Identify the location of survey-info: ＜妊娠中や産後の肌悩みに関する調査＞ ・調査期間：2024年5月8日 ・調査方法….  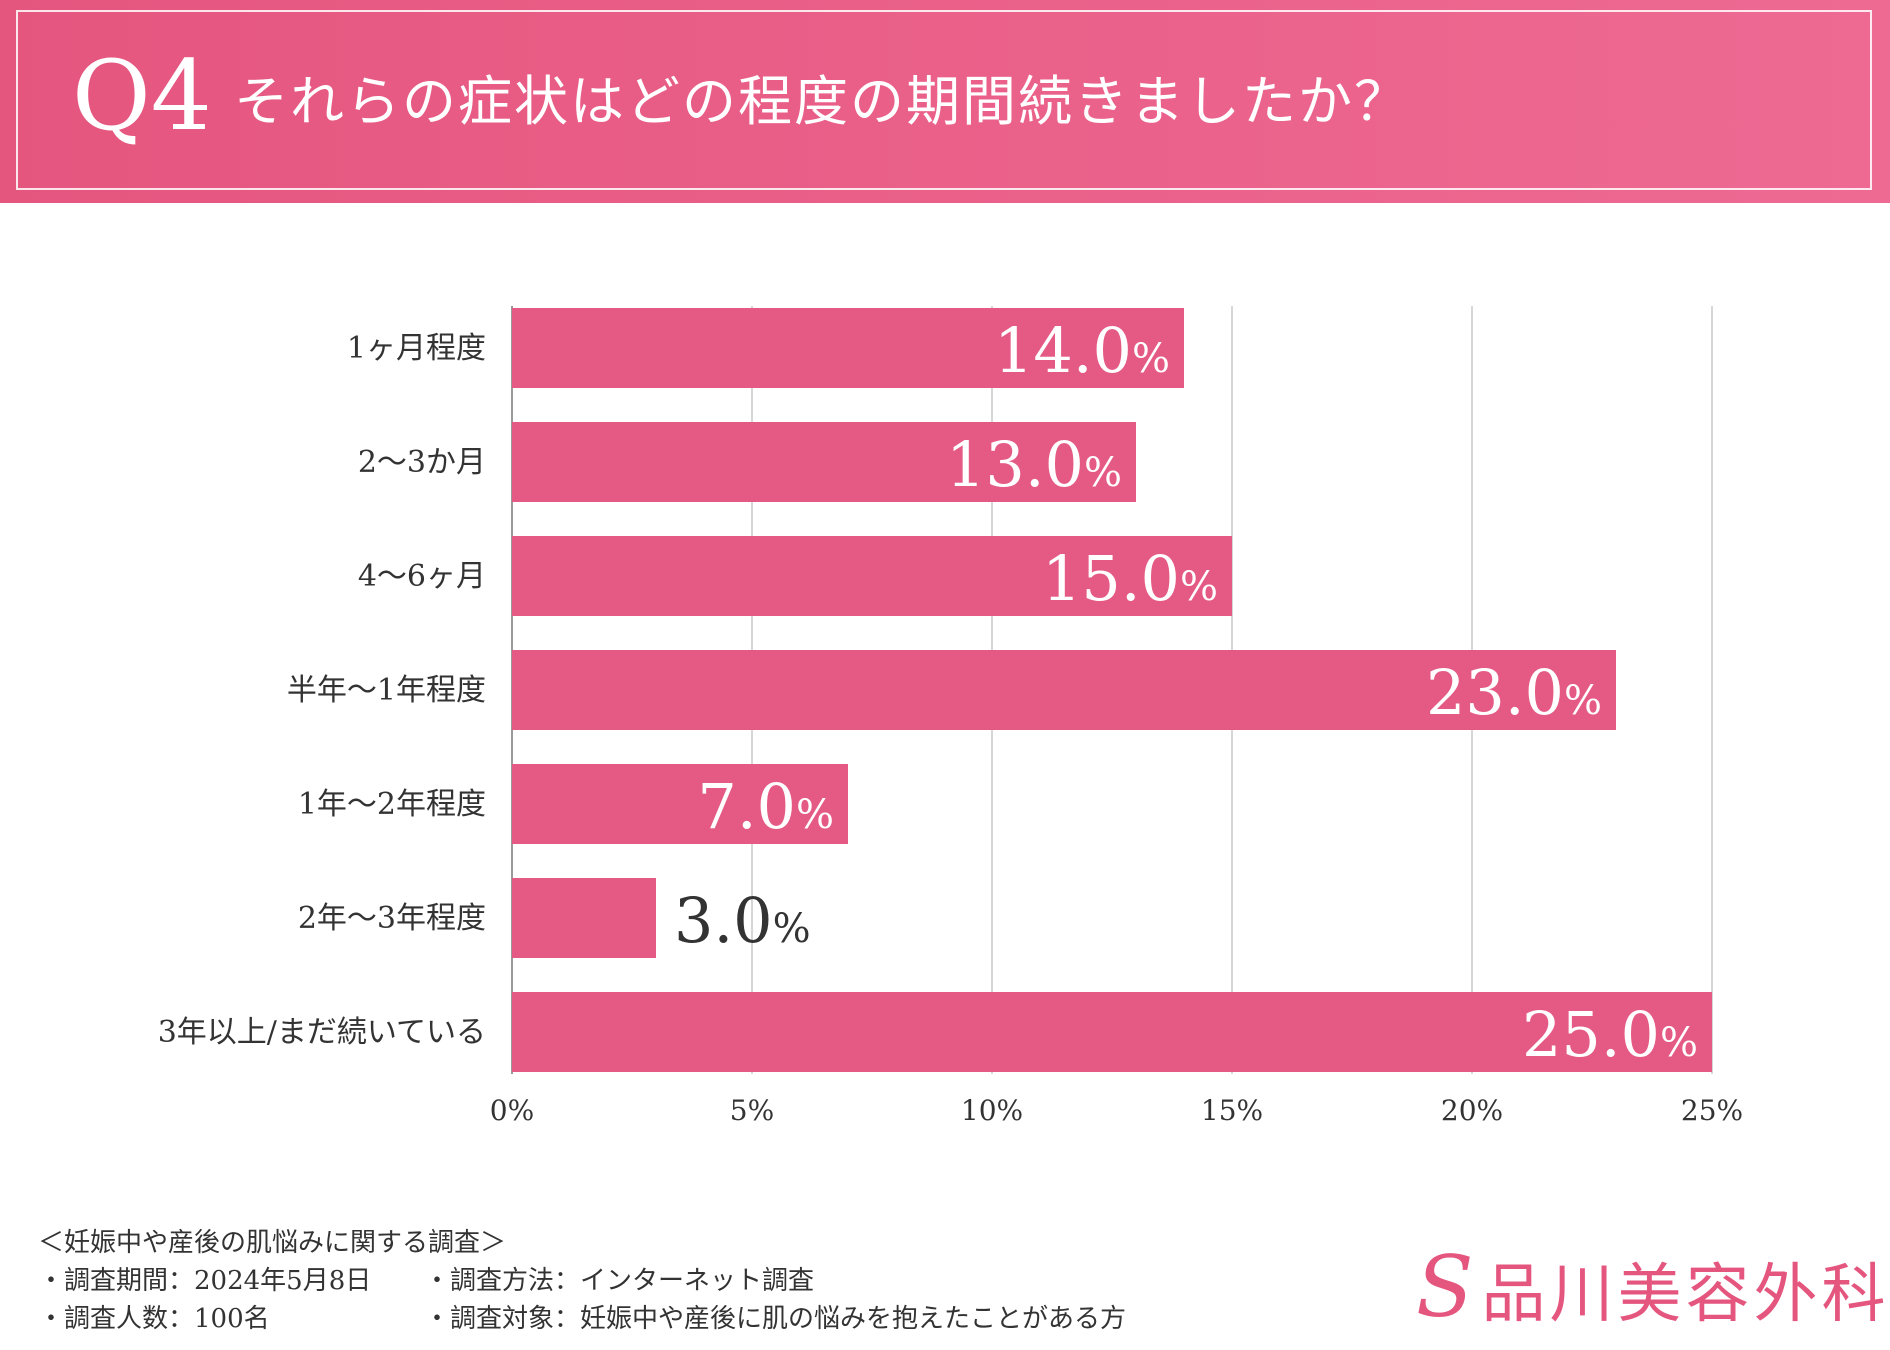
(582, 1281).